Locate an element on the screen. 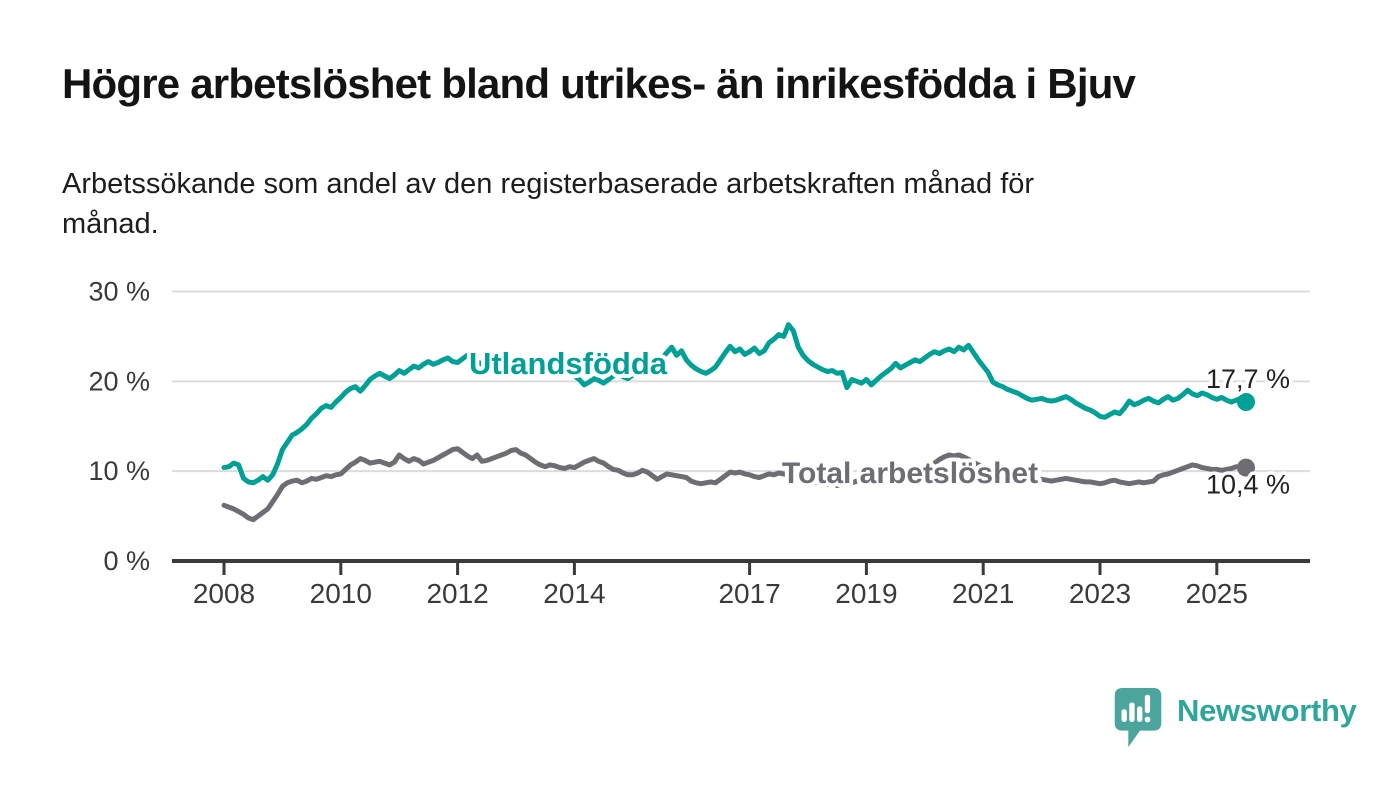  x-axis-label-2021: 2021 is located at coordinates (983, 593).